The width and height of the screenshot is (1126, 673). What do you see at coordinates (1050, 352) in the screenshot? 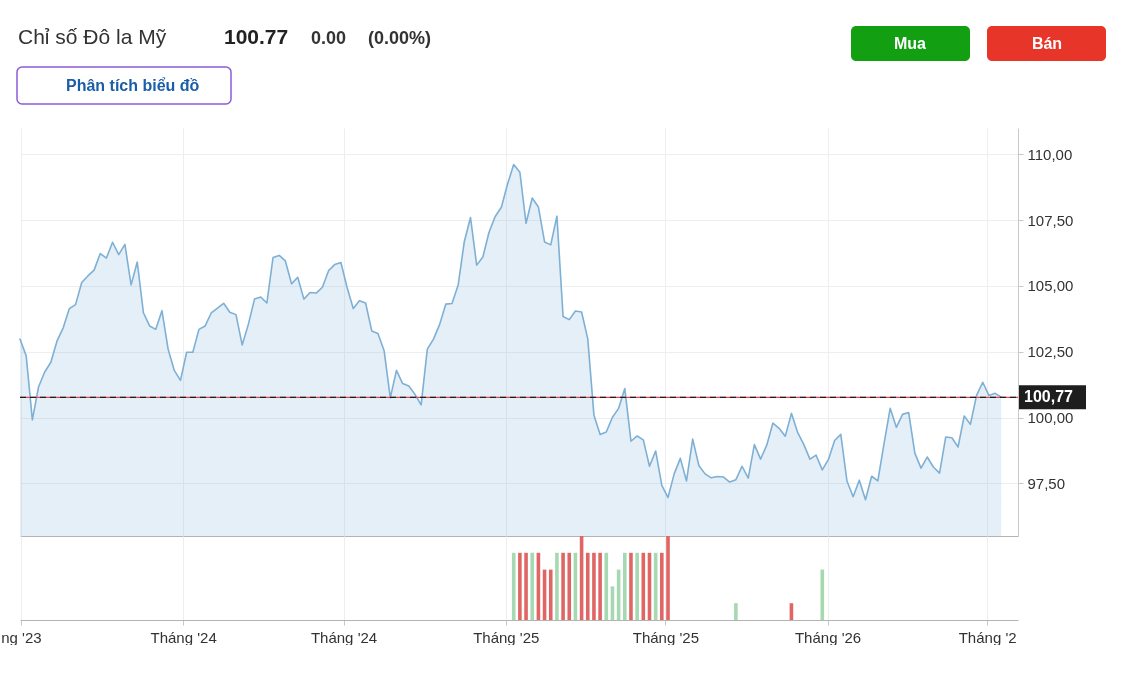
I see `y-tick-label: 102,50` at bounding box center [1050, 352].